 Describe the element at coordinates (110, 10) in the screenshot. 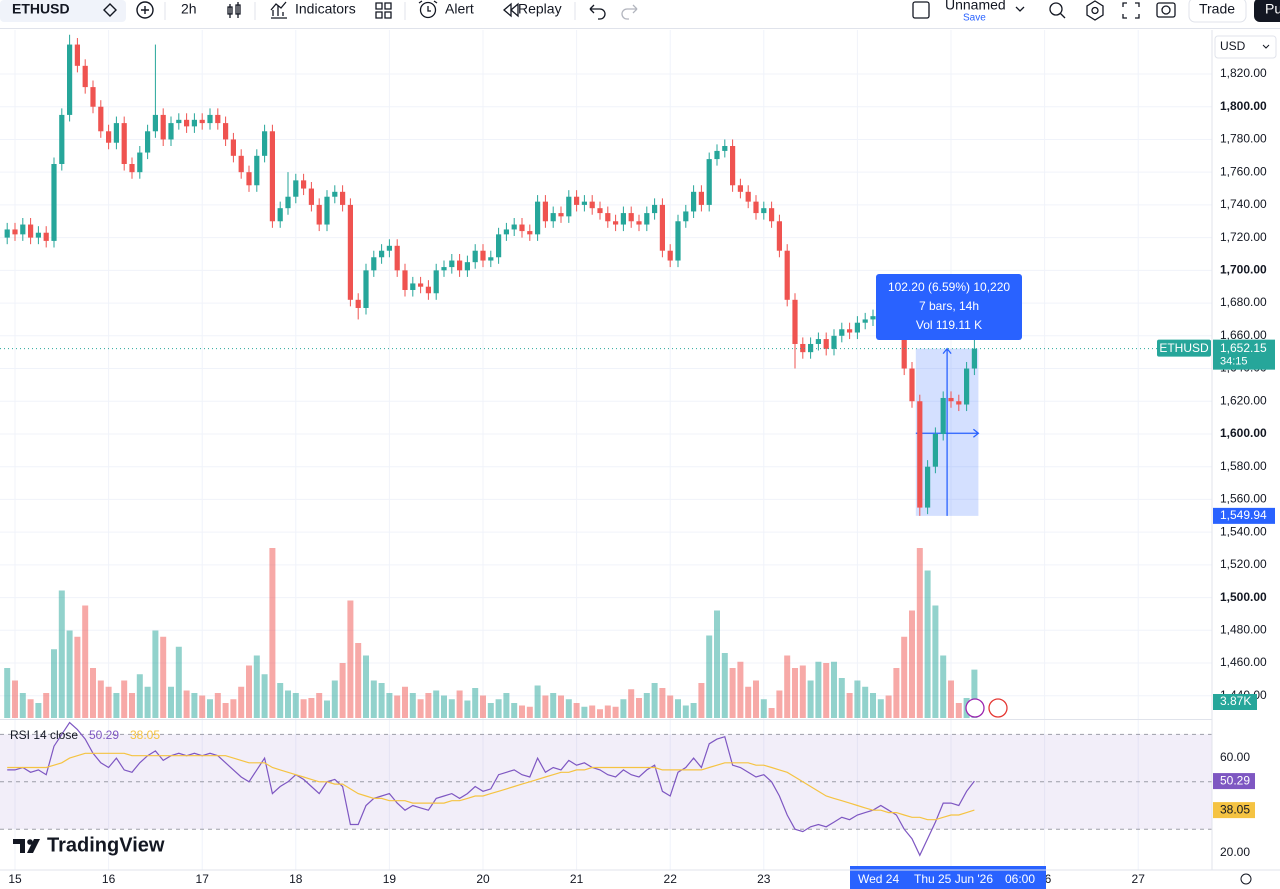

I see `crypto-icon` at that location.